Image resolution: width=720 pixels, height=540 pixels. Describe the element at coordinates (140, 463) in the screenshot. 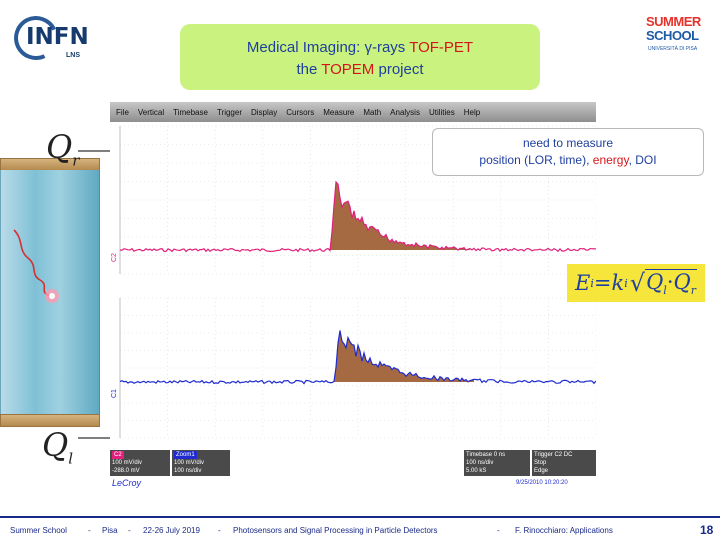

I see `channel-top-box: C2 100 mV/div -288.0 mV` at that location.